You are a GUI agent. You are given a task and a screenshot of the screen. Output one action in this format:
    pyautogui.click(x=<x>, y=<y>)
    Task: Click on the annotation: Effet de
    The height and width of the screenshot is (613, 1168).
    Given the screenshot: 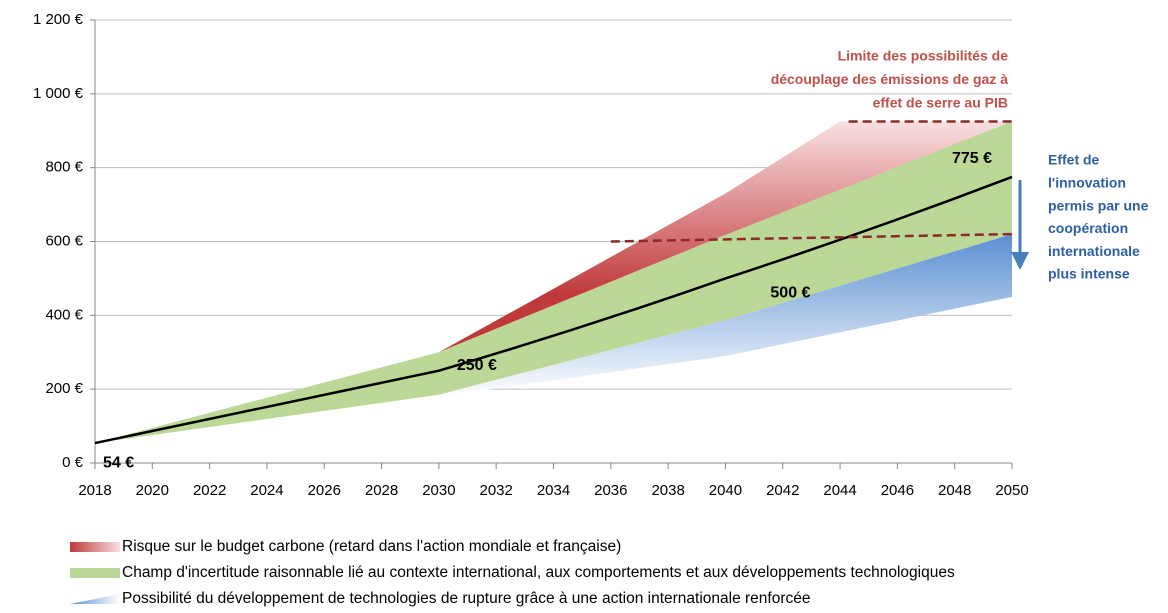 What is the action you would take?
    pyautogui.click(x=1074, y=160)
    